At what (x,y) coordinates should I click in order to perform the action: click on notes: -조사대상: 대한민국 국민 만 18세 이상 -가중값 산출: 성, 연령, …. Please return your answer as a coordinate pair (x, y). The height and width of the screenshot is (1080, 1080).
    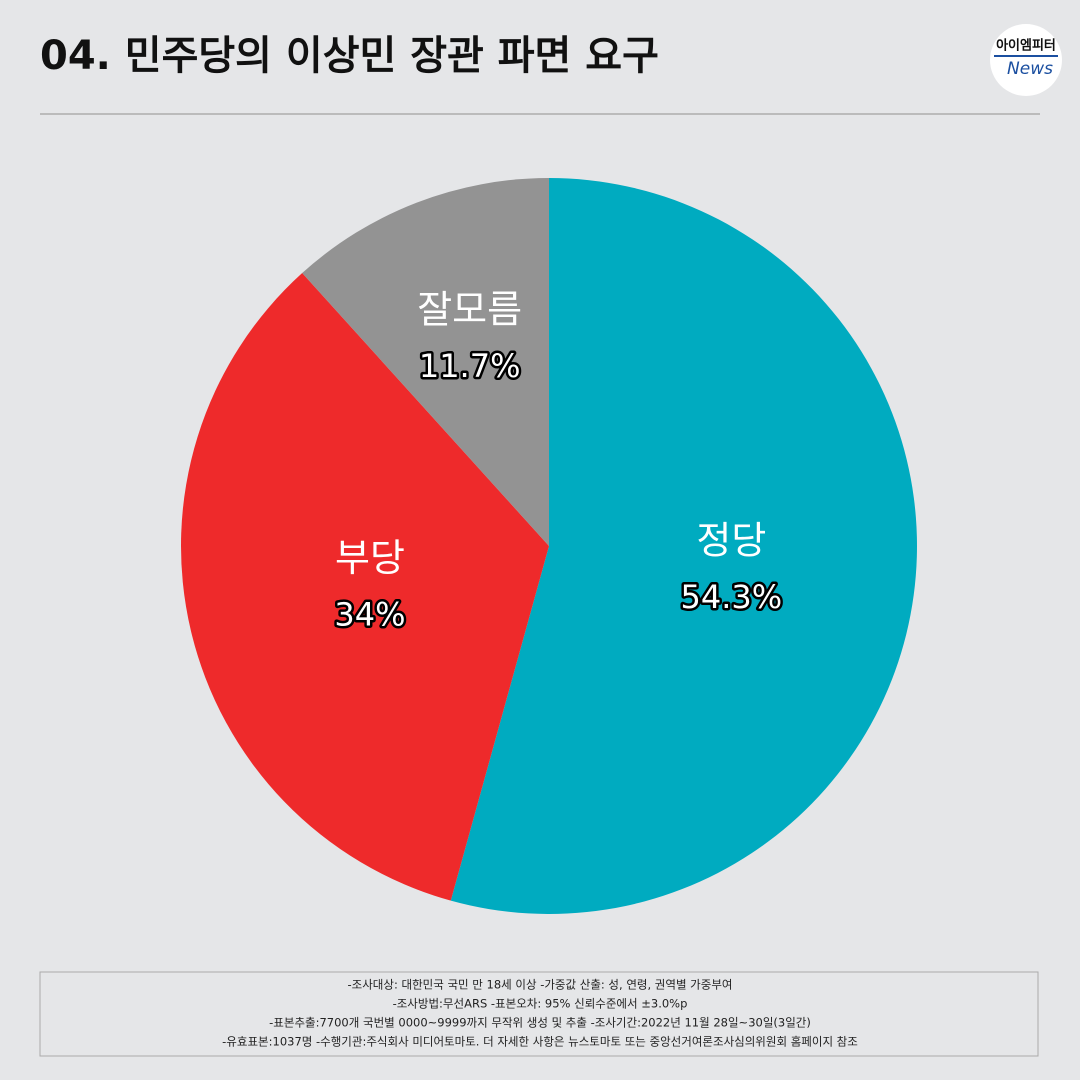
    Looking at the image, I should click on (540, 1013).